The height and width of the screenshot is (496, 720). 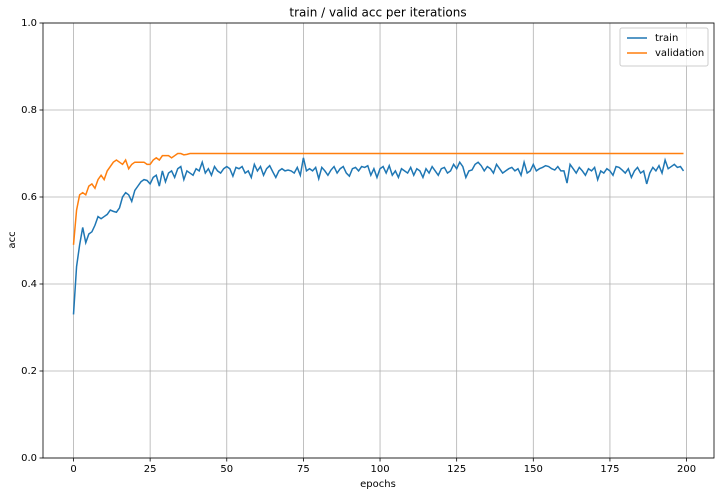 I want to click on x-axis-label: epochs, so click(x=378, y=484).